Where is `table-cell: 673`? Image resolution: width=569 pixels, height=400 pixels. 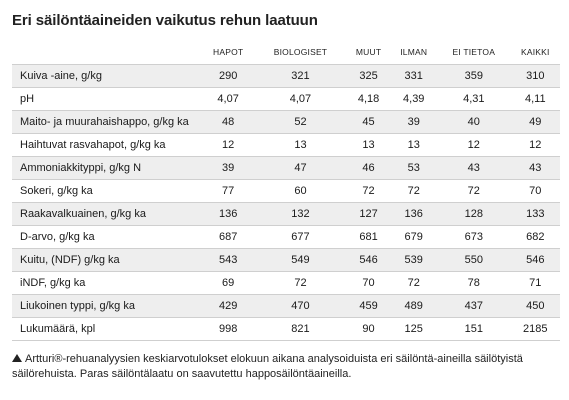
table-cell: 673 is located at coordinates (474, 237).